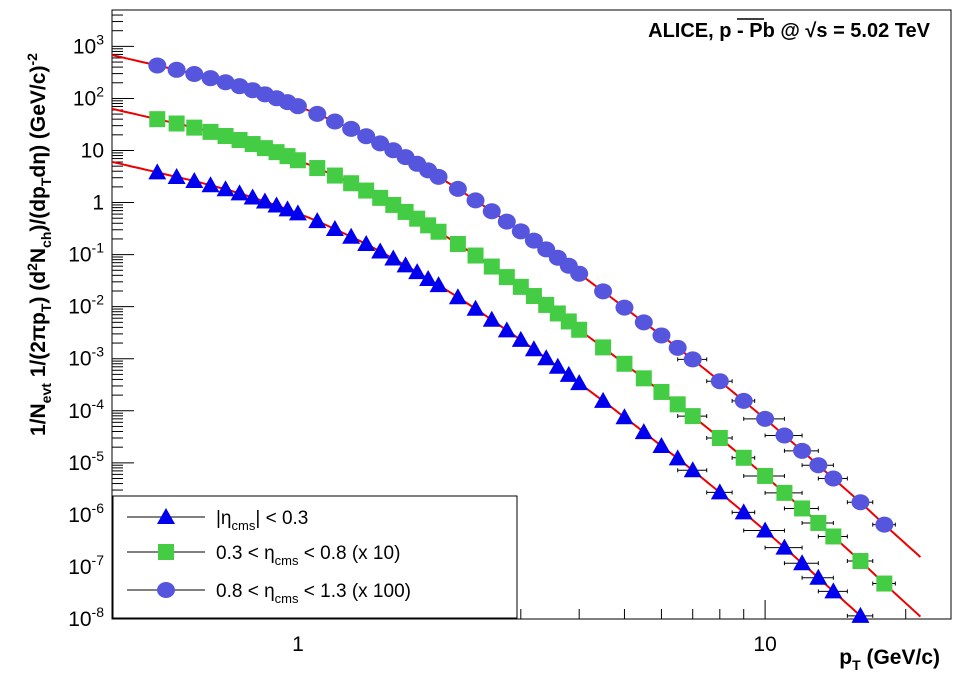  I want to click on y-tick-label: 10³, so click(88, 44).